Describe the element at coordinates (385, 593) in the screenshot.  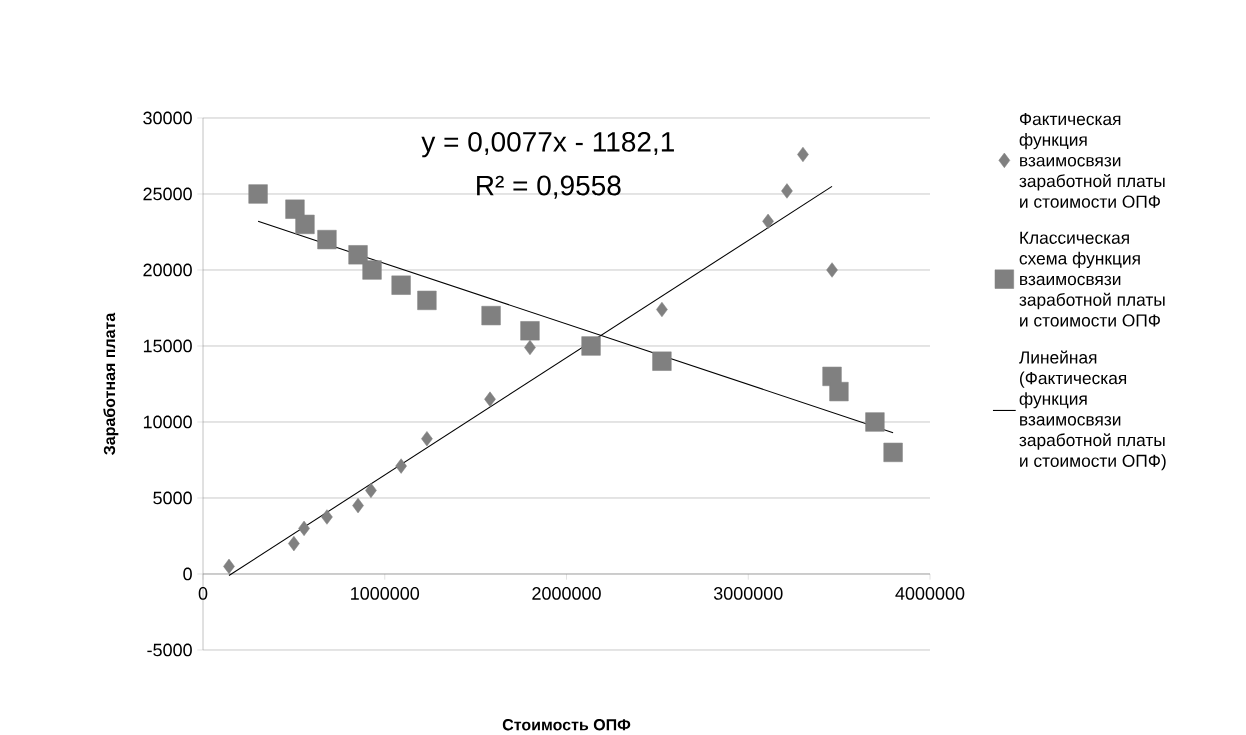
I see `x-tick-label: 1000000` at that location.